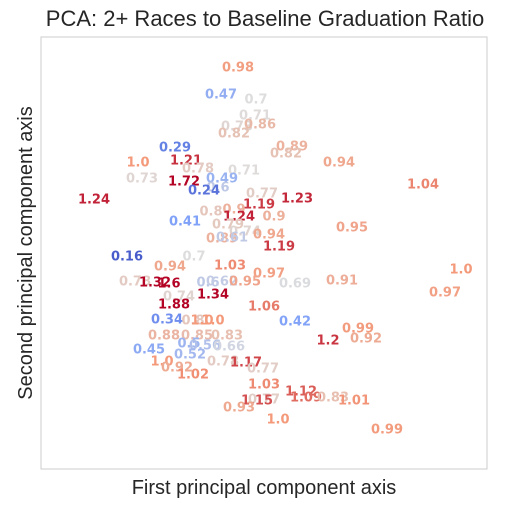 The image size is (529, 508). Describe the element at coordinates (423, 185) in the screenshot. I see `point-label: 1.04` at that location.